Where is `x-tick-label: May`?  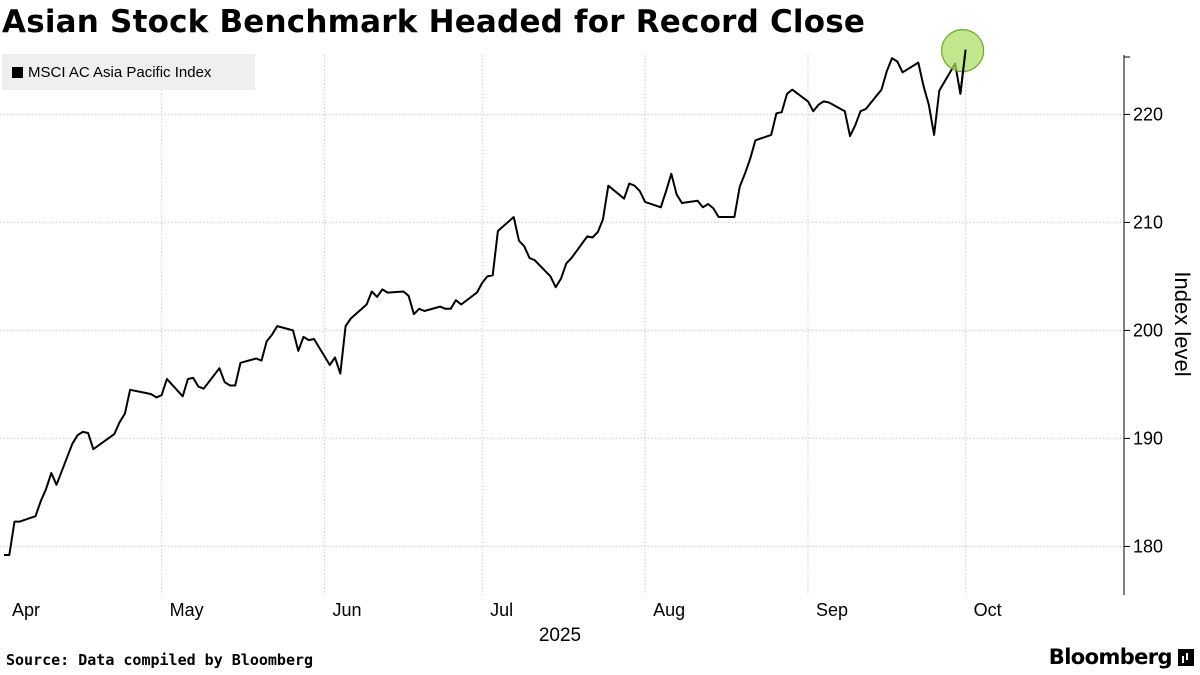 x-tick-label: May is located at coordinates (187, 610).